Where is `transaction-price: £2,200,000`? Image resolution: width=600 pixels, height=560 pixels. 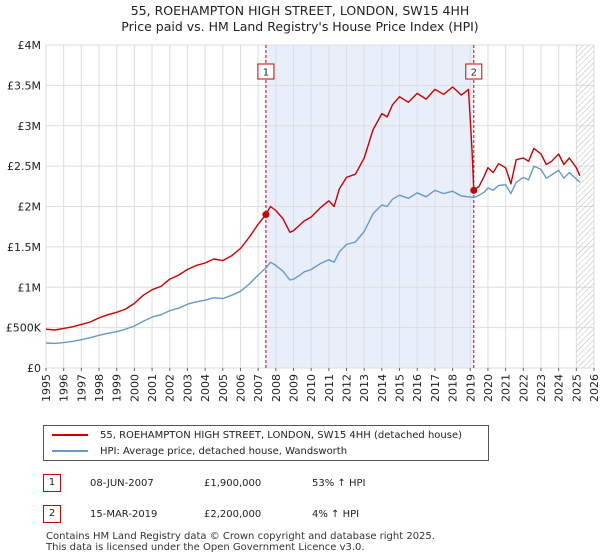 transaction-price: £2,200,000 is located at coordinates (233, 514).